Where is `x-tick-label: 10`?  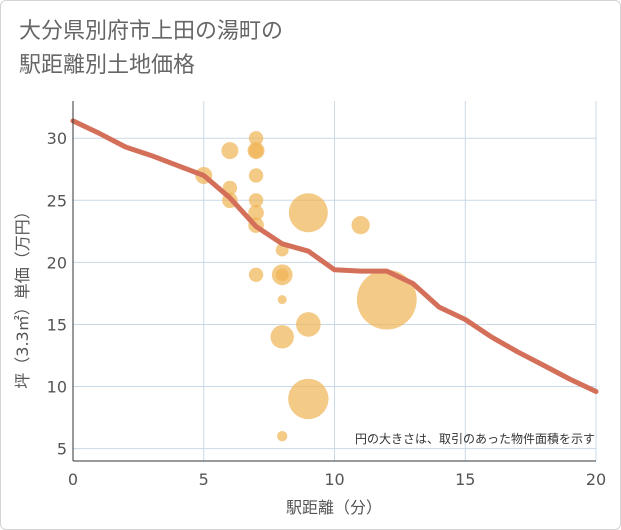
x-tick-label: 10 is located at coordinates (334, 479).